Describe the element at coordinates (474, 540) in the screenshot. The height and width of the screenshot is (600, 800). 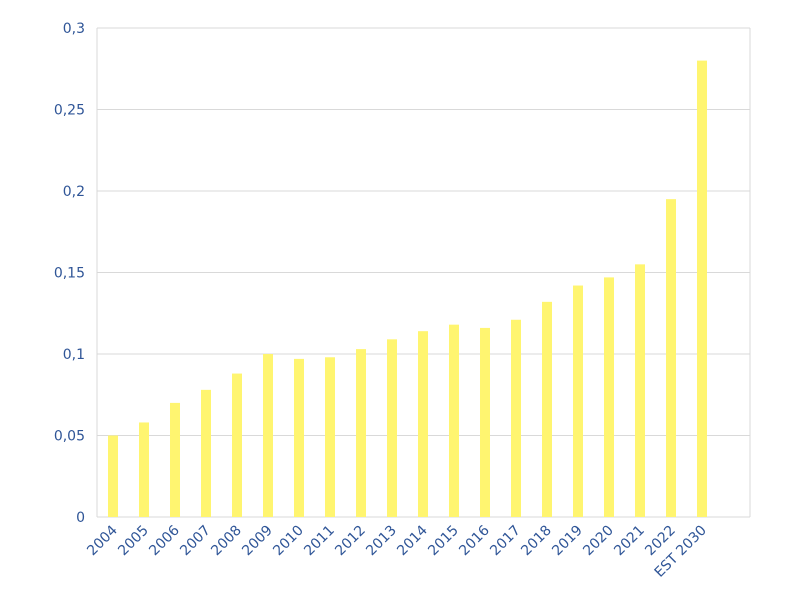
I see `x-tick-label: 2016` at that location.